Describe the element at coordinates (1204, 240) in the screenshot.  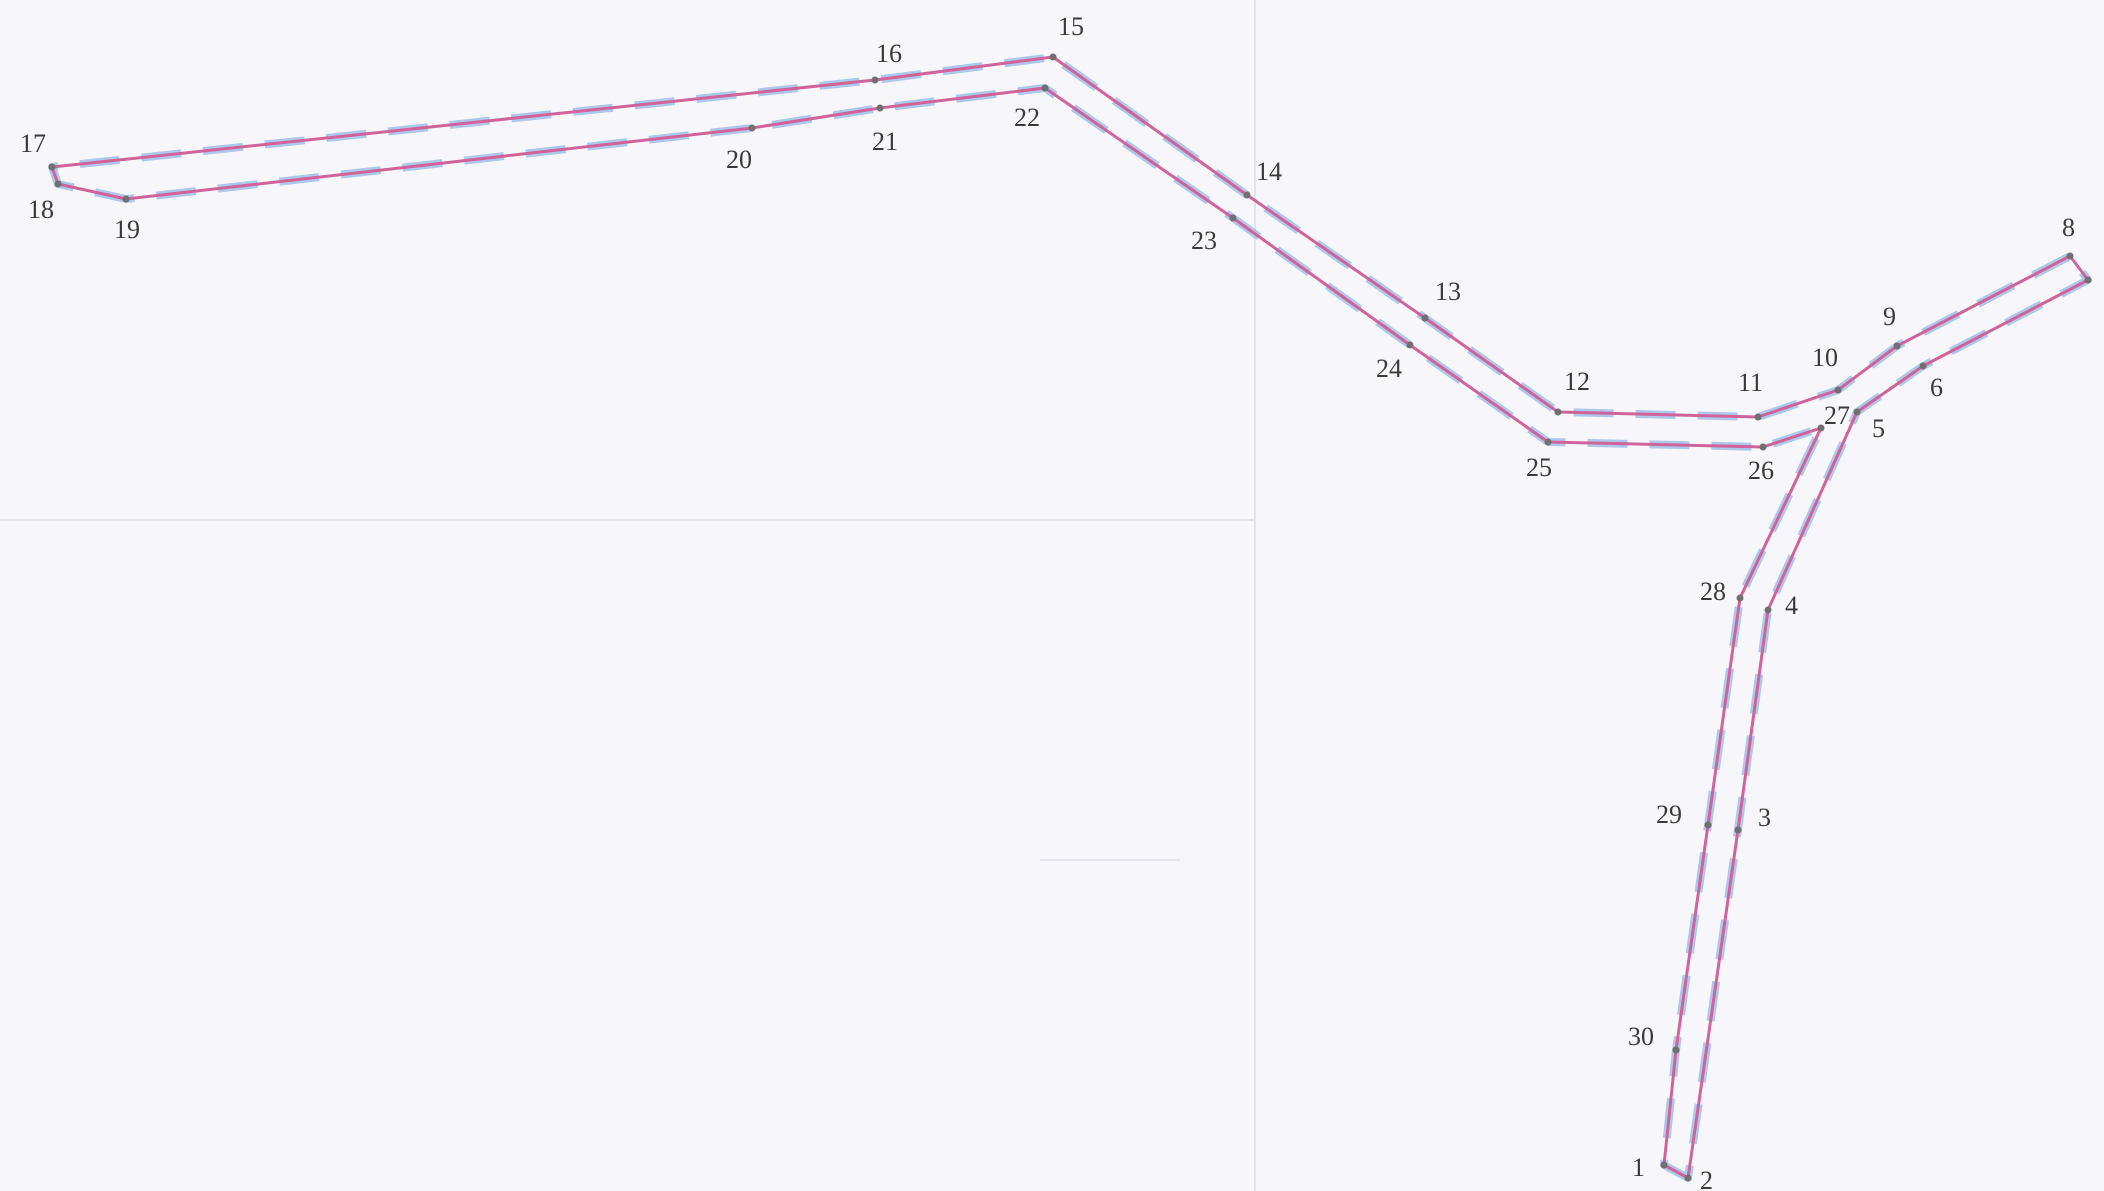
I see `vertex-23-label: 23` at that location.